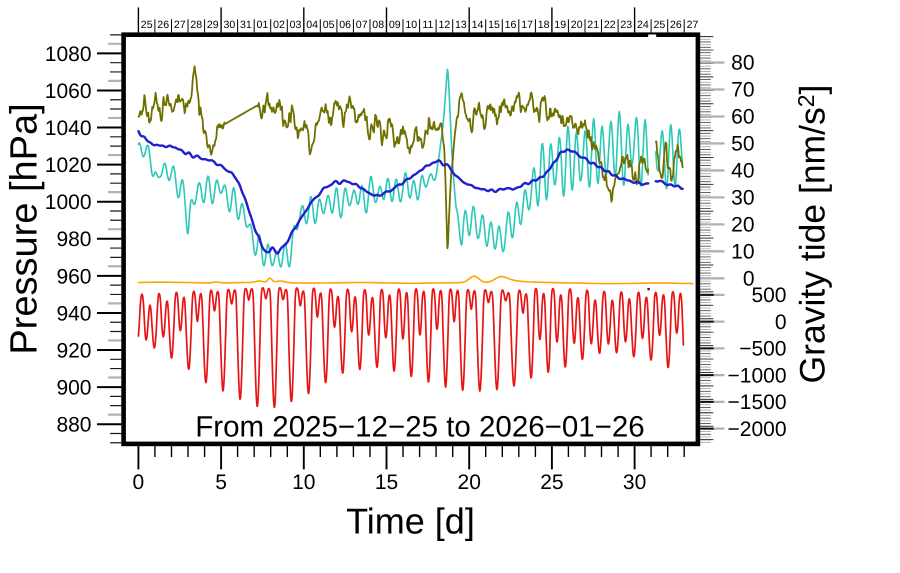  What do you see at coordinates (742, 144) in the screenshot?
I see `svg-text: 50` at bounding box center [742, 144].